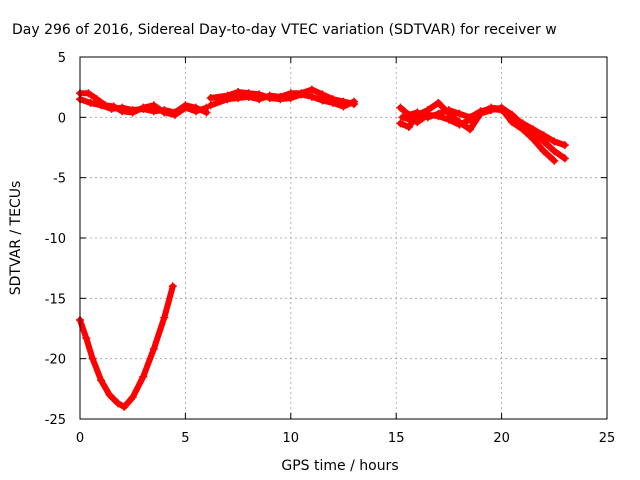  What do you see at coordinates (501, 438) in the screenshot?
I see `x-tick-label: 20` at bounding box center [501, 438].